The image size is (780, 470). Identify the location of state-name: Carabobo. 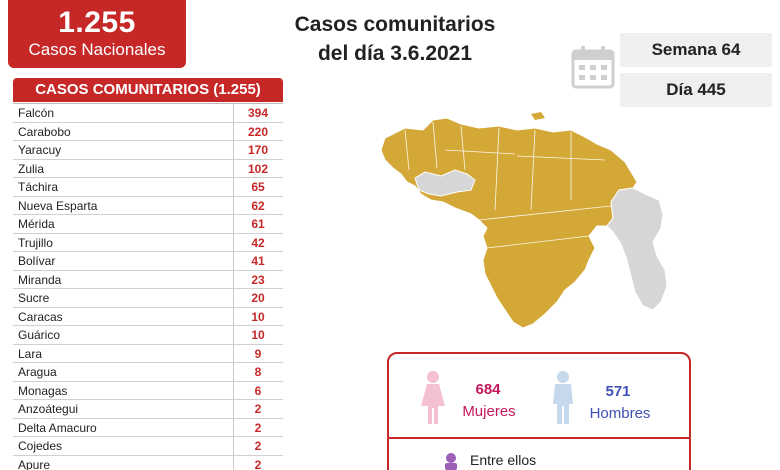
(44, 131).